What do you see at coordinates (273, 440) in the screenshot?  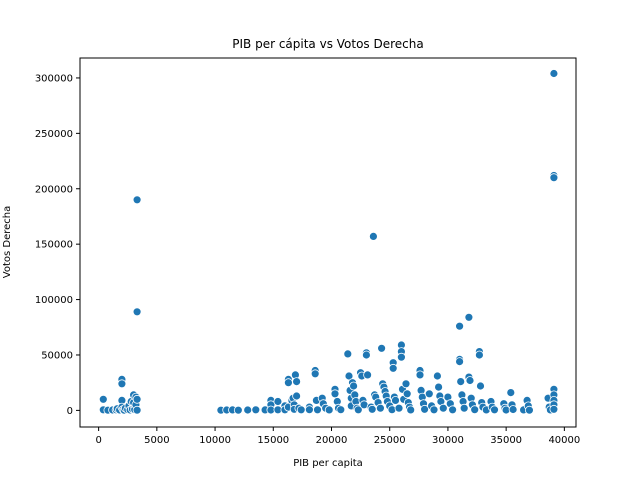 I see `x-tick-label: 15000` at bounding box center [273, 440].